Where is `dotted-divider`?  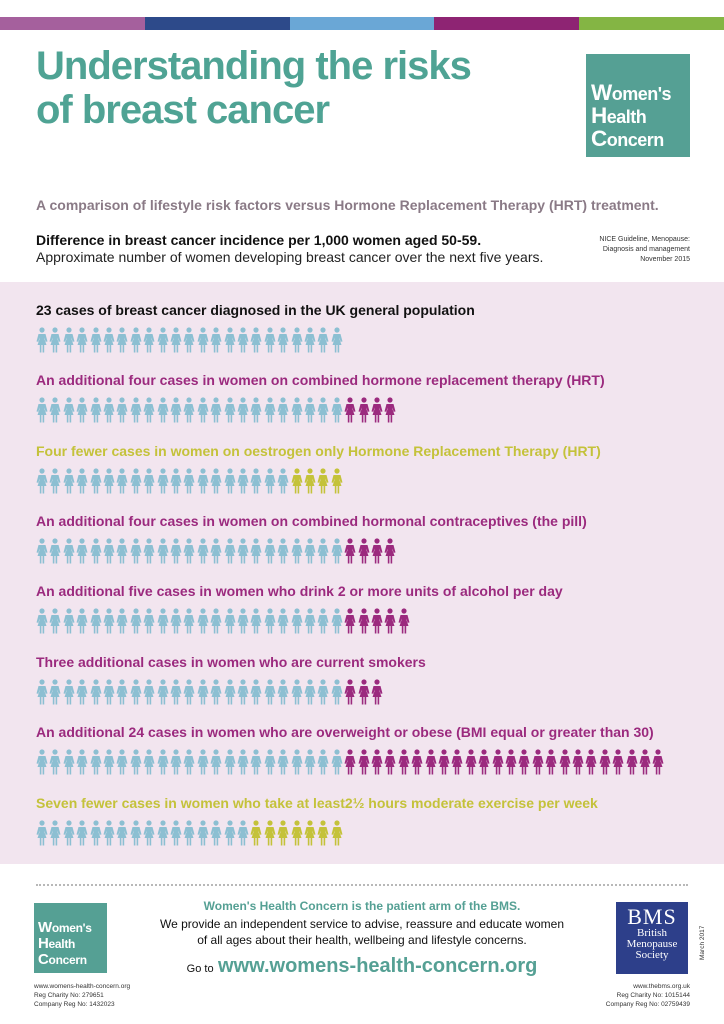 dotted-divider is located at coordinates (362, 885).